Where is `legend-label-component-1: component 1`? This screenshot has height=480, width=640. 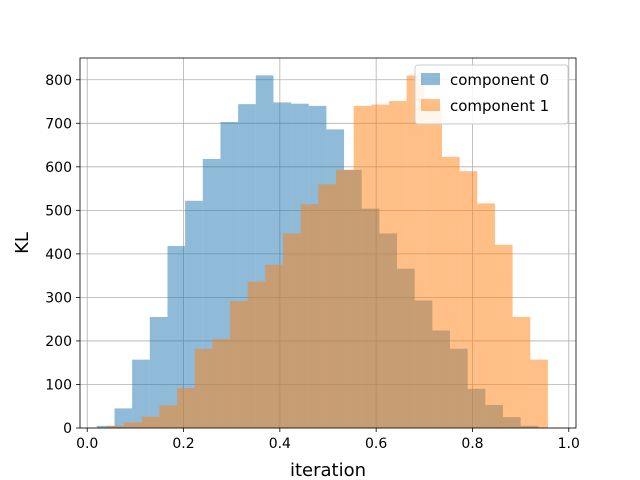 legend-label-component-1: component 1 is located at coordinates (499, 106).